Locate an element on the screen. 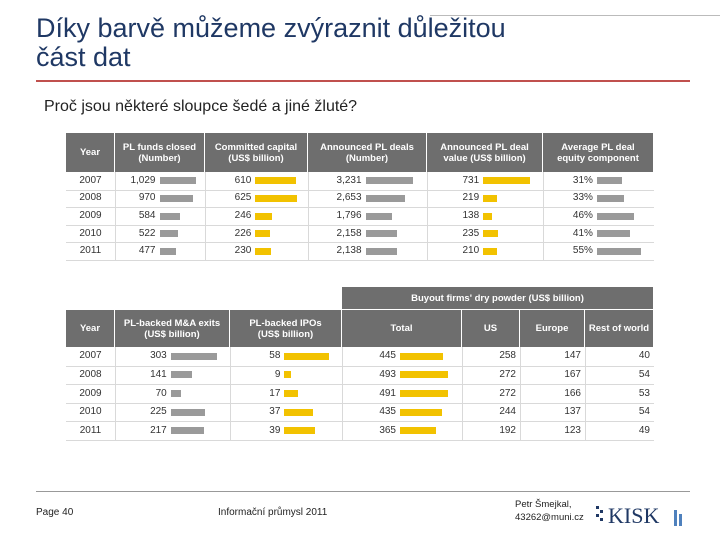  column-header: Committed capital (US$ billion) is located at coordinates (256, 152).